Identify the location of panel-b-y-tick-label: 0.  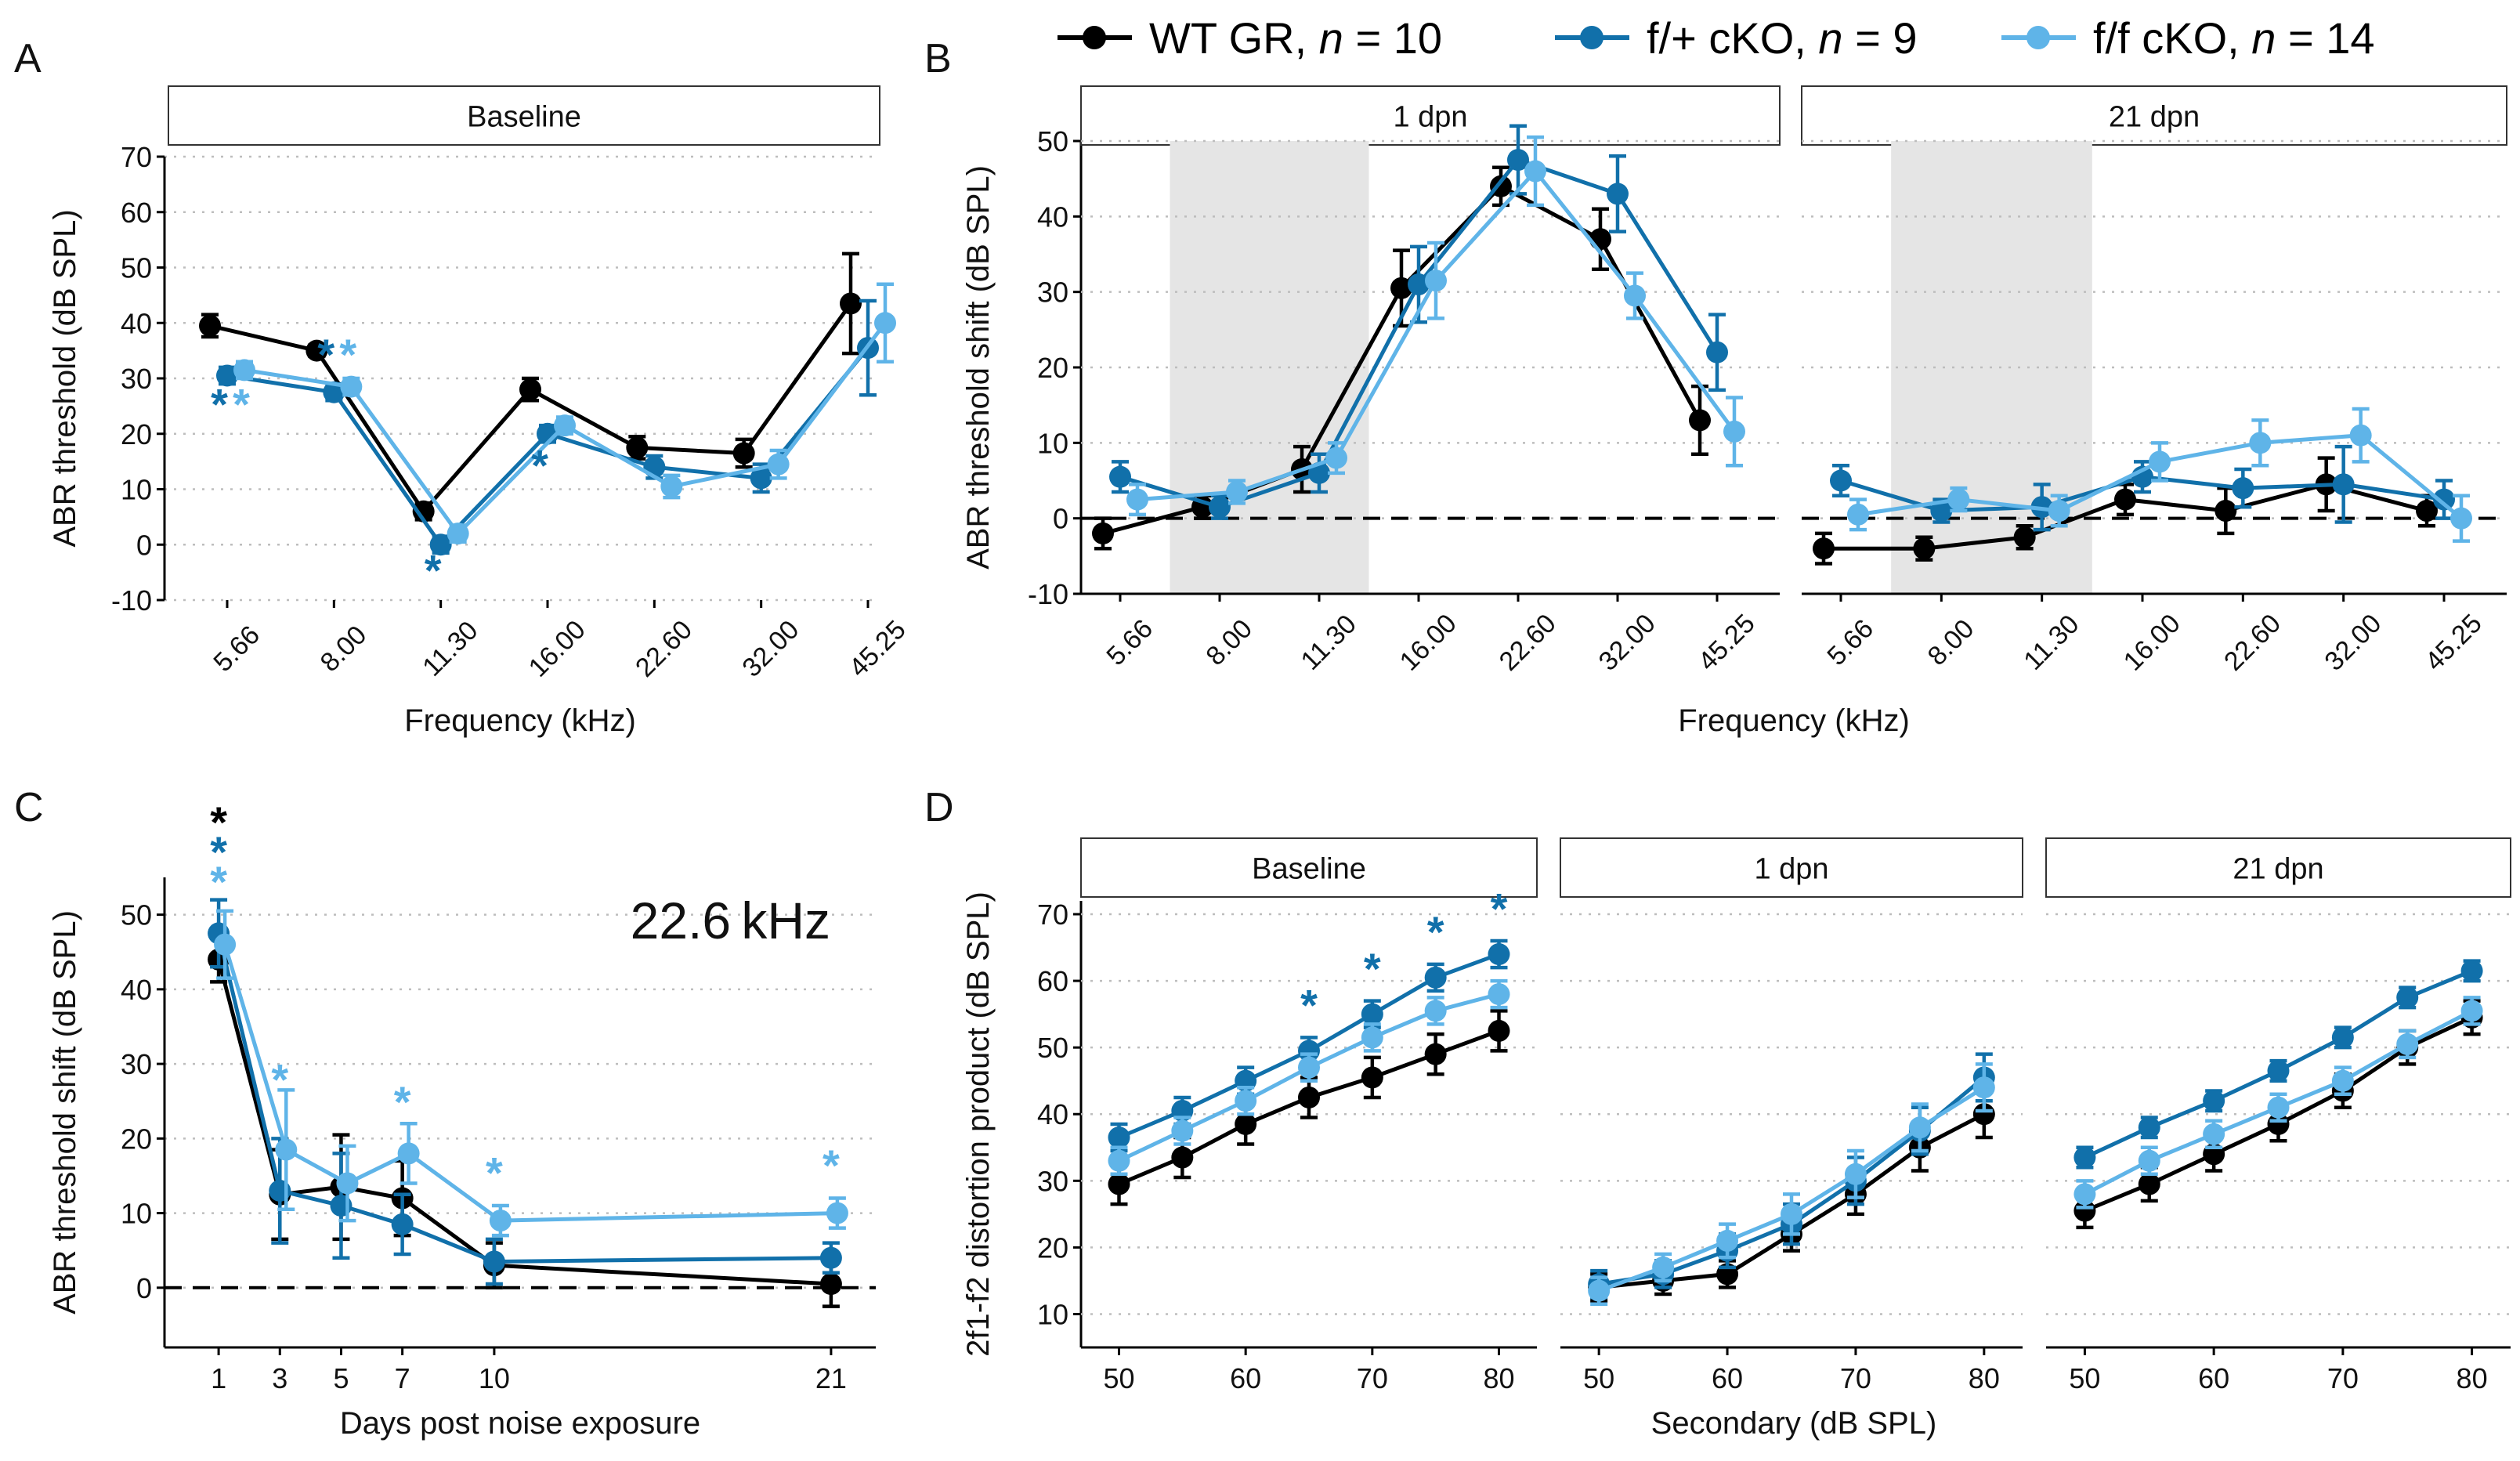
(1060, 519).